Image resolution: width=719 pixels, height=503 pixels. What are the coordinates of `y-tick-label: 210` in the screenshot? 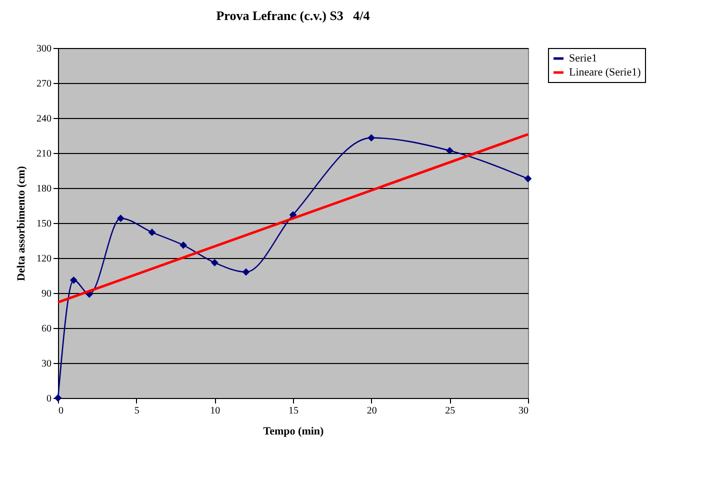 It's located at (44, 154).